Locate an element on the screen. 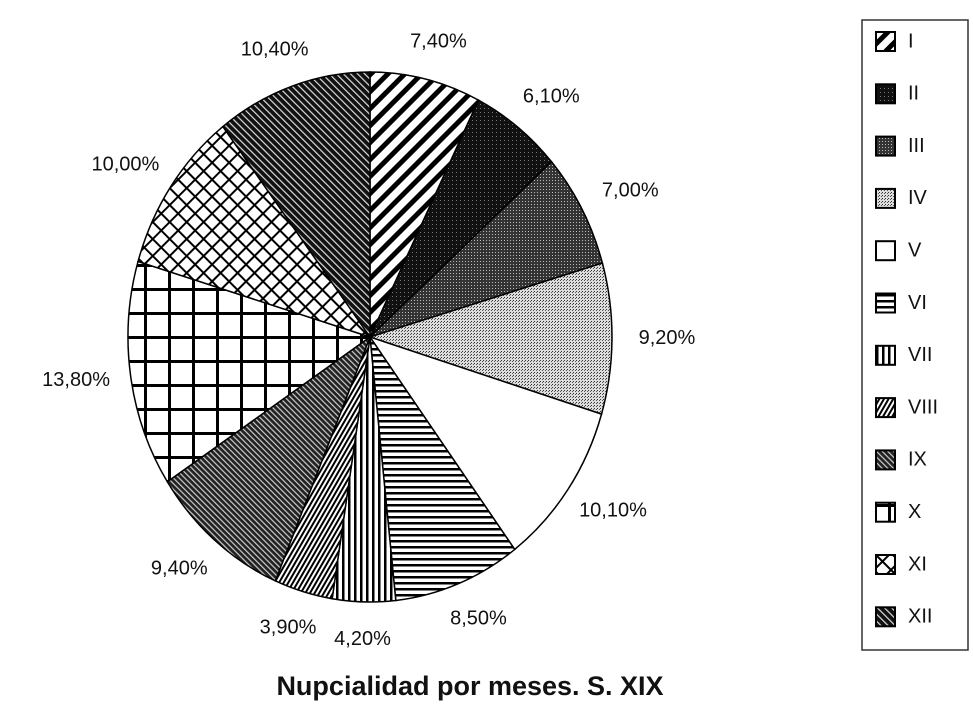 This screenshot has height=705, width=973. data-label: 7,40% is located at coordinates (438, 41).